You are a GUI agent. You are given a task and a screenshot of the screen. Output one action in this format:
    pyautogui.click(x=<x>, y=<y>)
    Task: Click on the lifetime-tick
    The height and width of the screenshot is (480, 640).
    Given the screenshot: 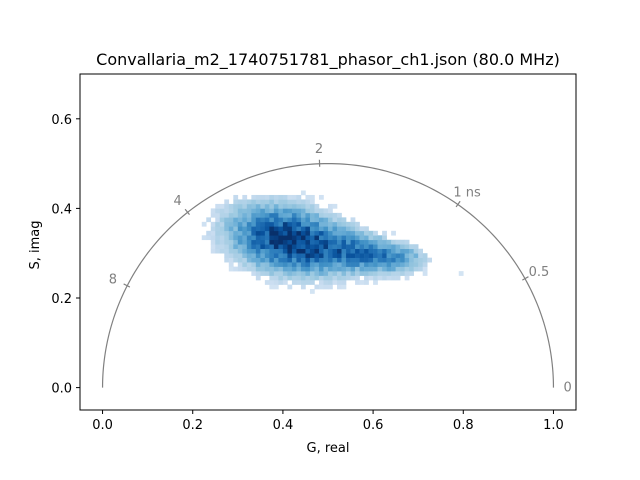 What is the action you would take?
    pyautogui.click(x=525, y=278)
    